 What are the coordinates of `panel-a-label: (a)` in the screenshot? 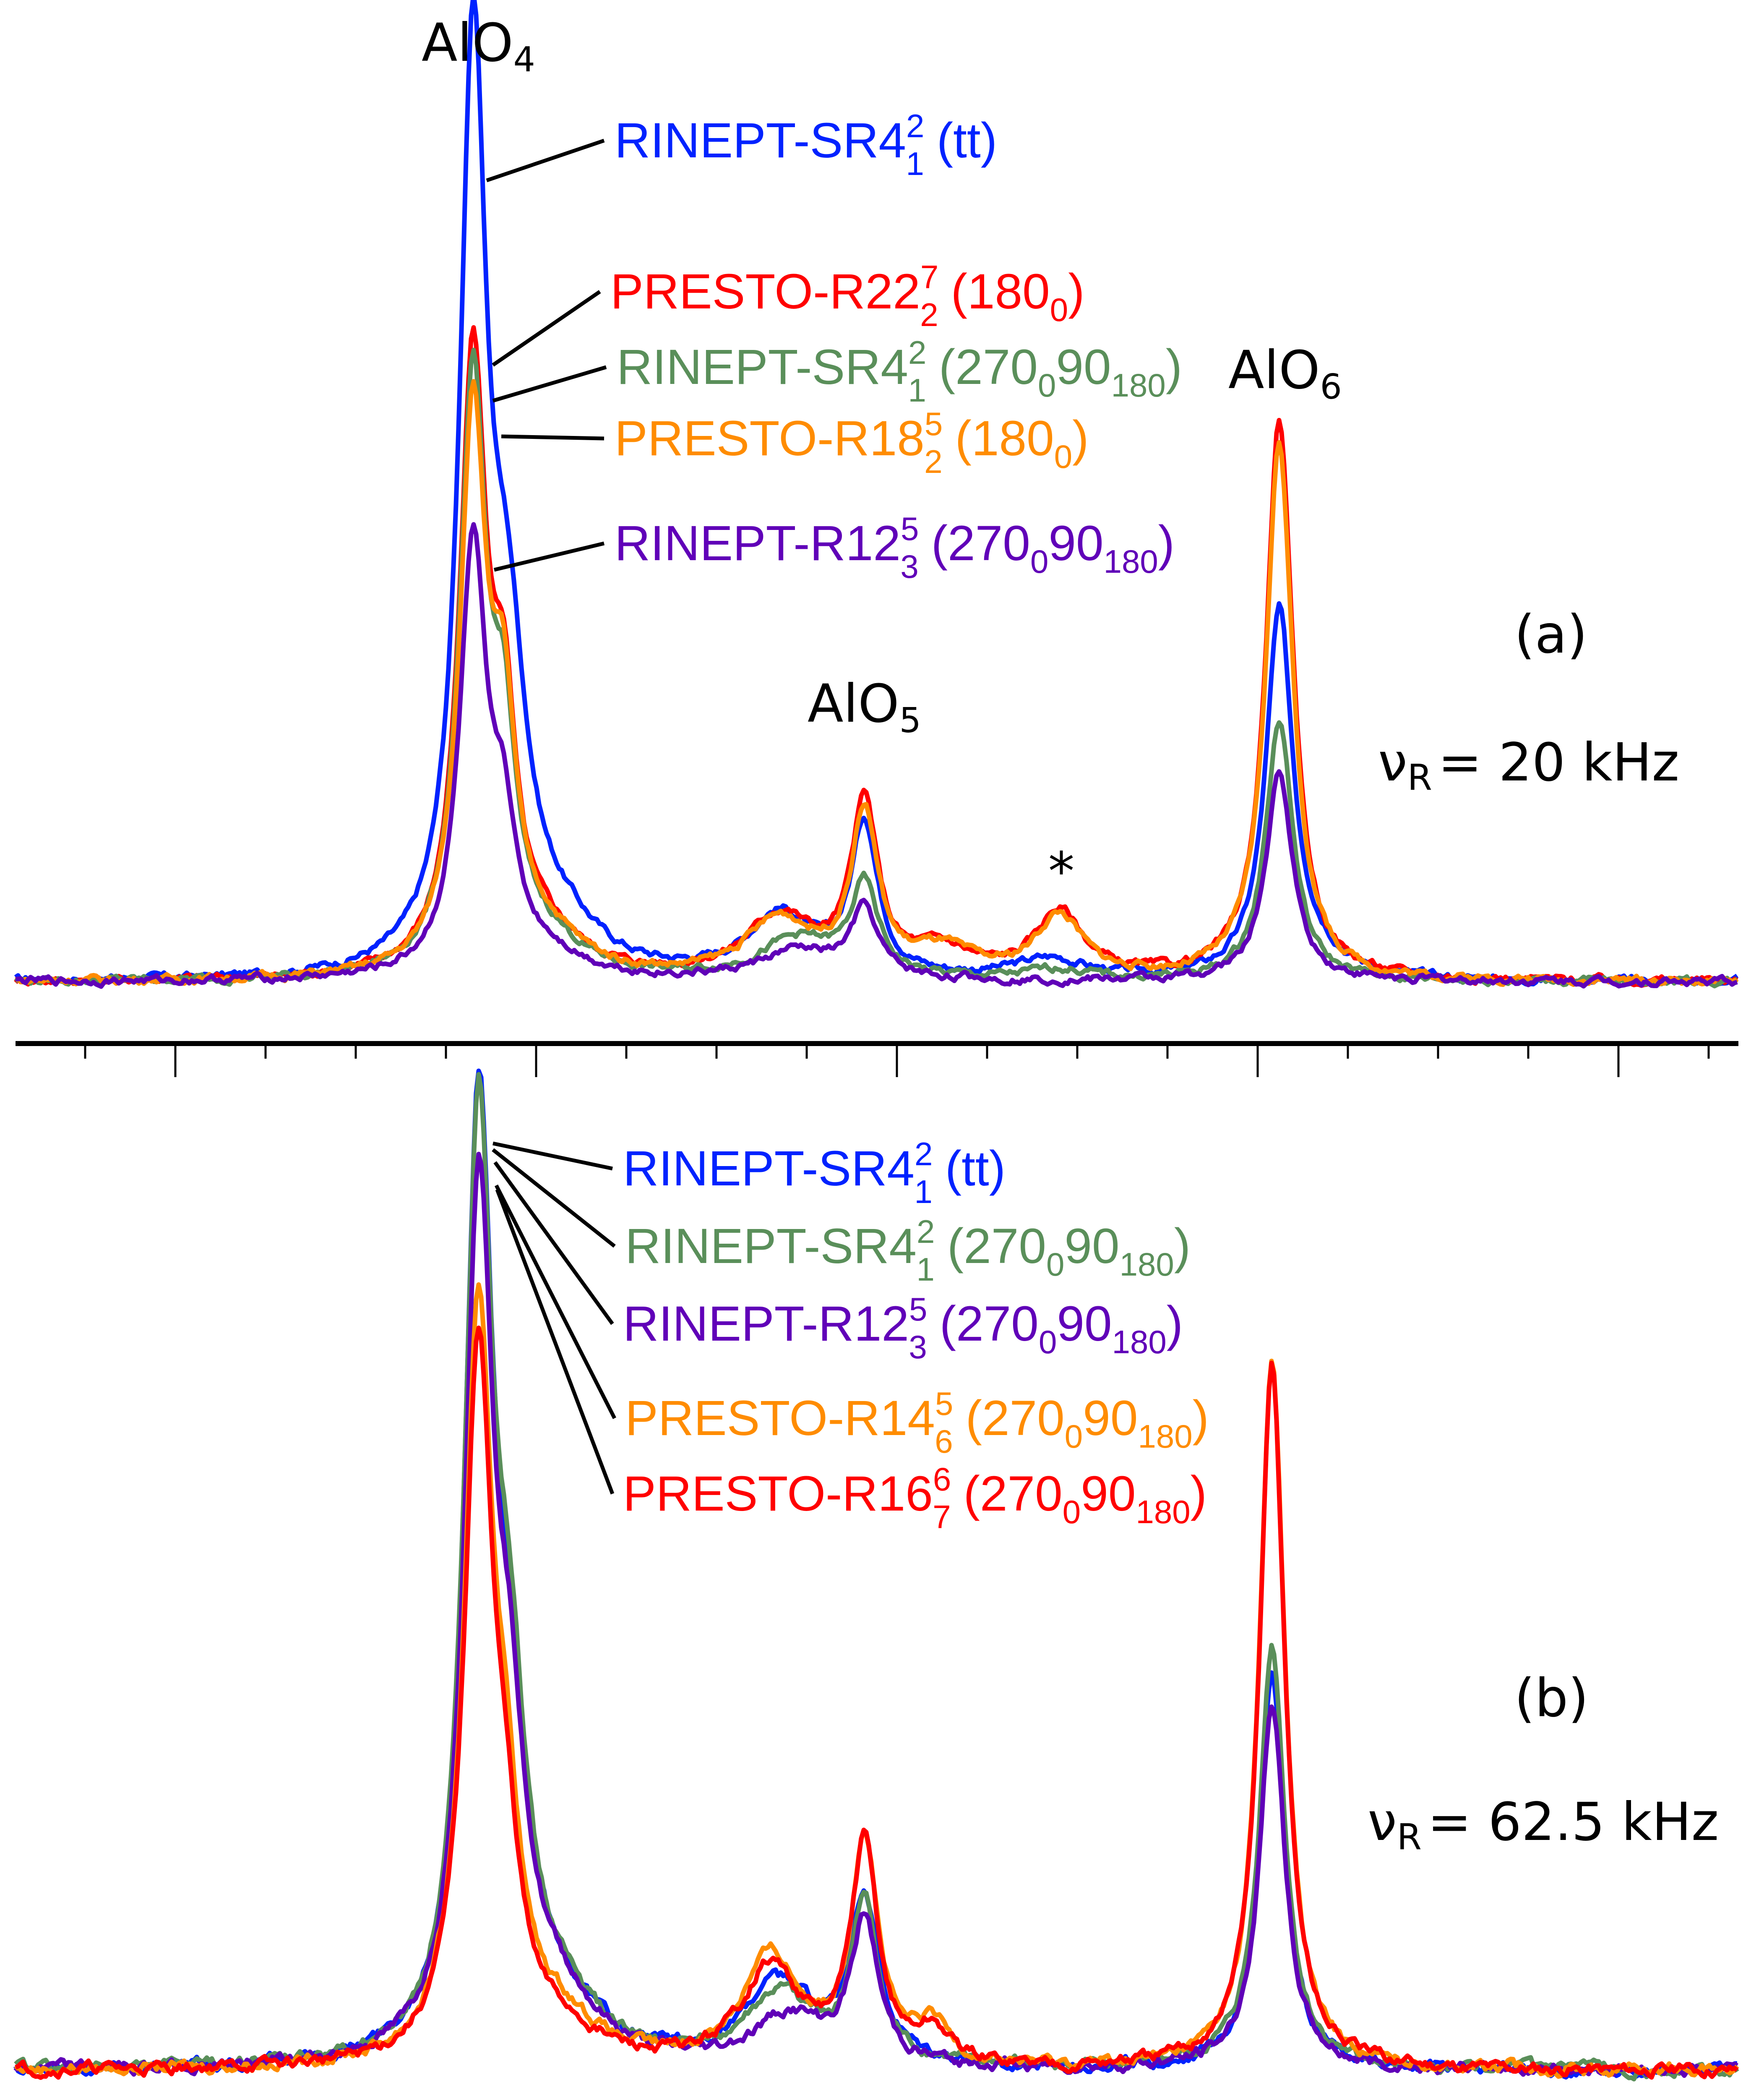 It's located at (1550, 634).